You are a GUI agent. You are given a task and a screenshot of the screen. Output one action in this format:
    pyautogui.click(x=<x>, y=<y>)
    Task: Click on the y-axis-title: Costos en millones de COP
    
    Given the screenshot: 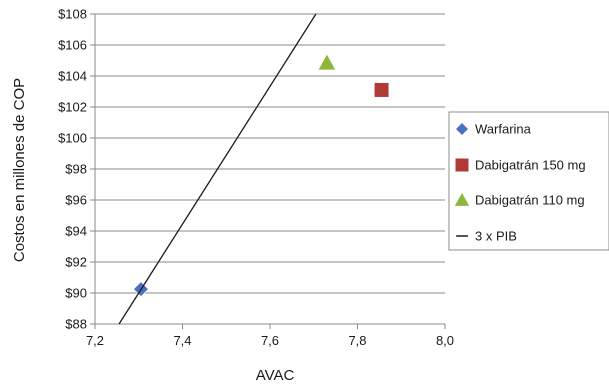 What is the action you would take?
    pyautogui.click(x=19, y=170)
    